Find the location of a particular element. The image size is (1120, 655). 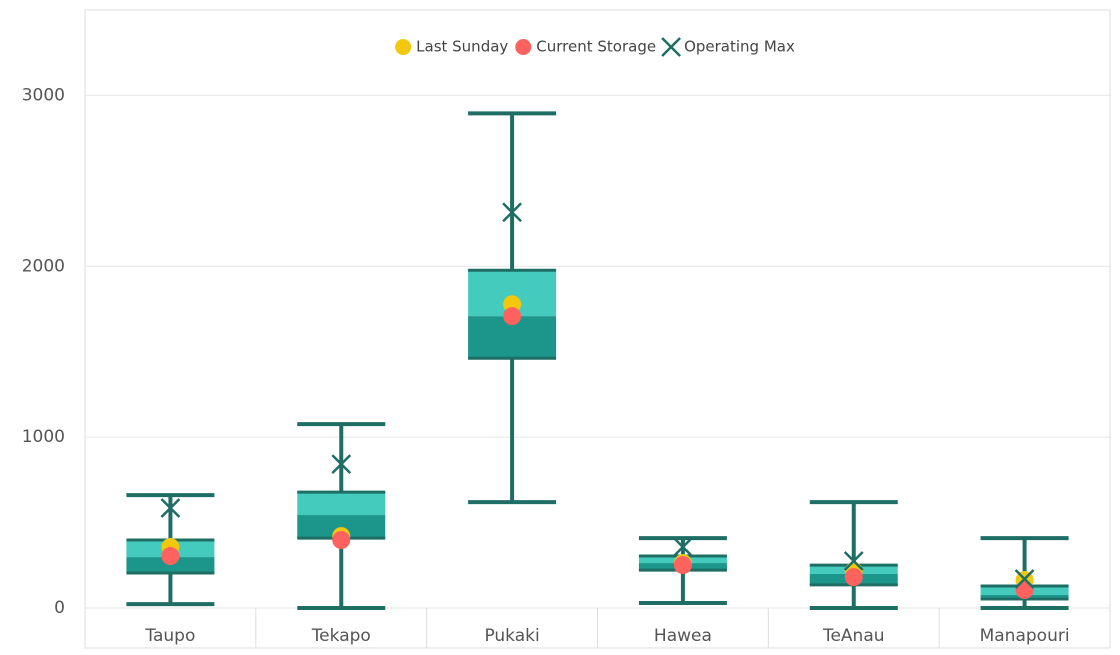

x-tick-label: TeAnau is located at coordinates (853, 636).